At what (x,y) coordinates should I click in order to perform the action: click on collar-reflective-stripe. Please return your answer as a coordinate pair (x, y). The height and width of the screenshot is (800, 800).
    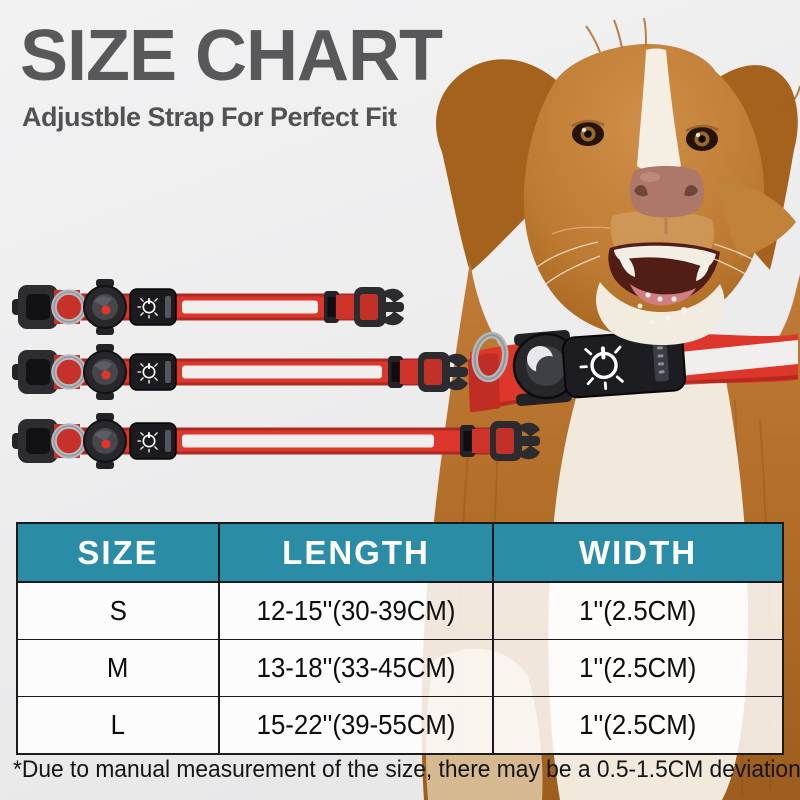
    Looking at the image, I should click on (739, 358).